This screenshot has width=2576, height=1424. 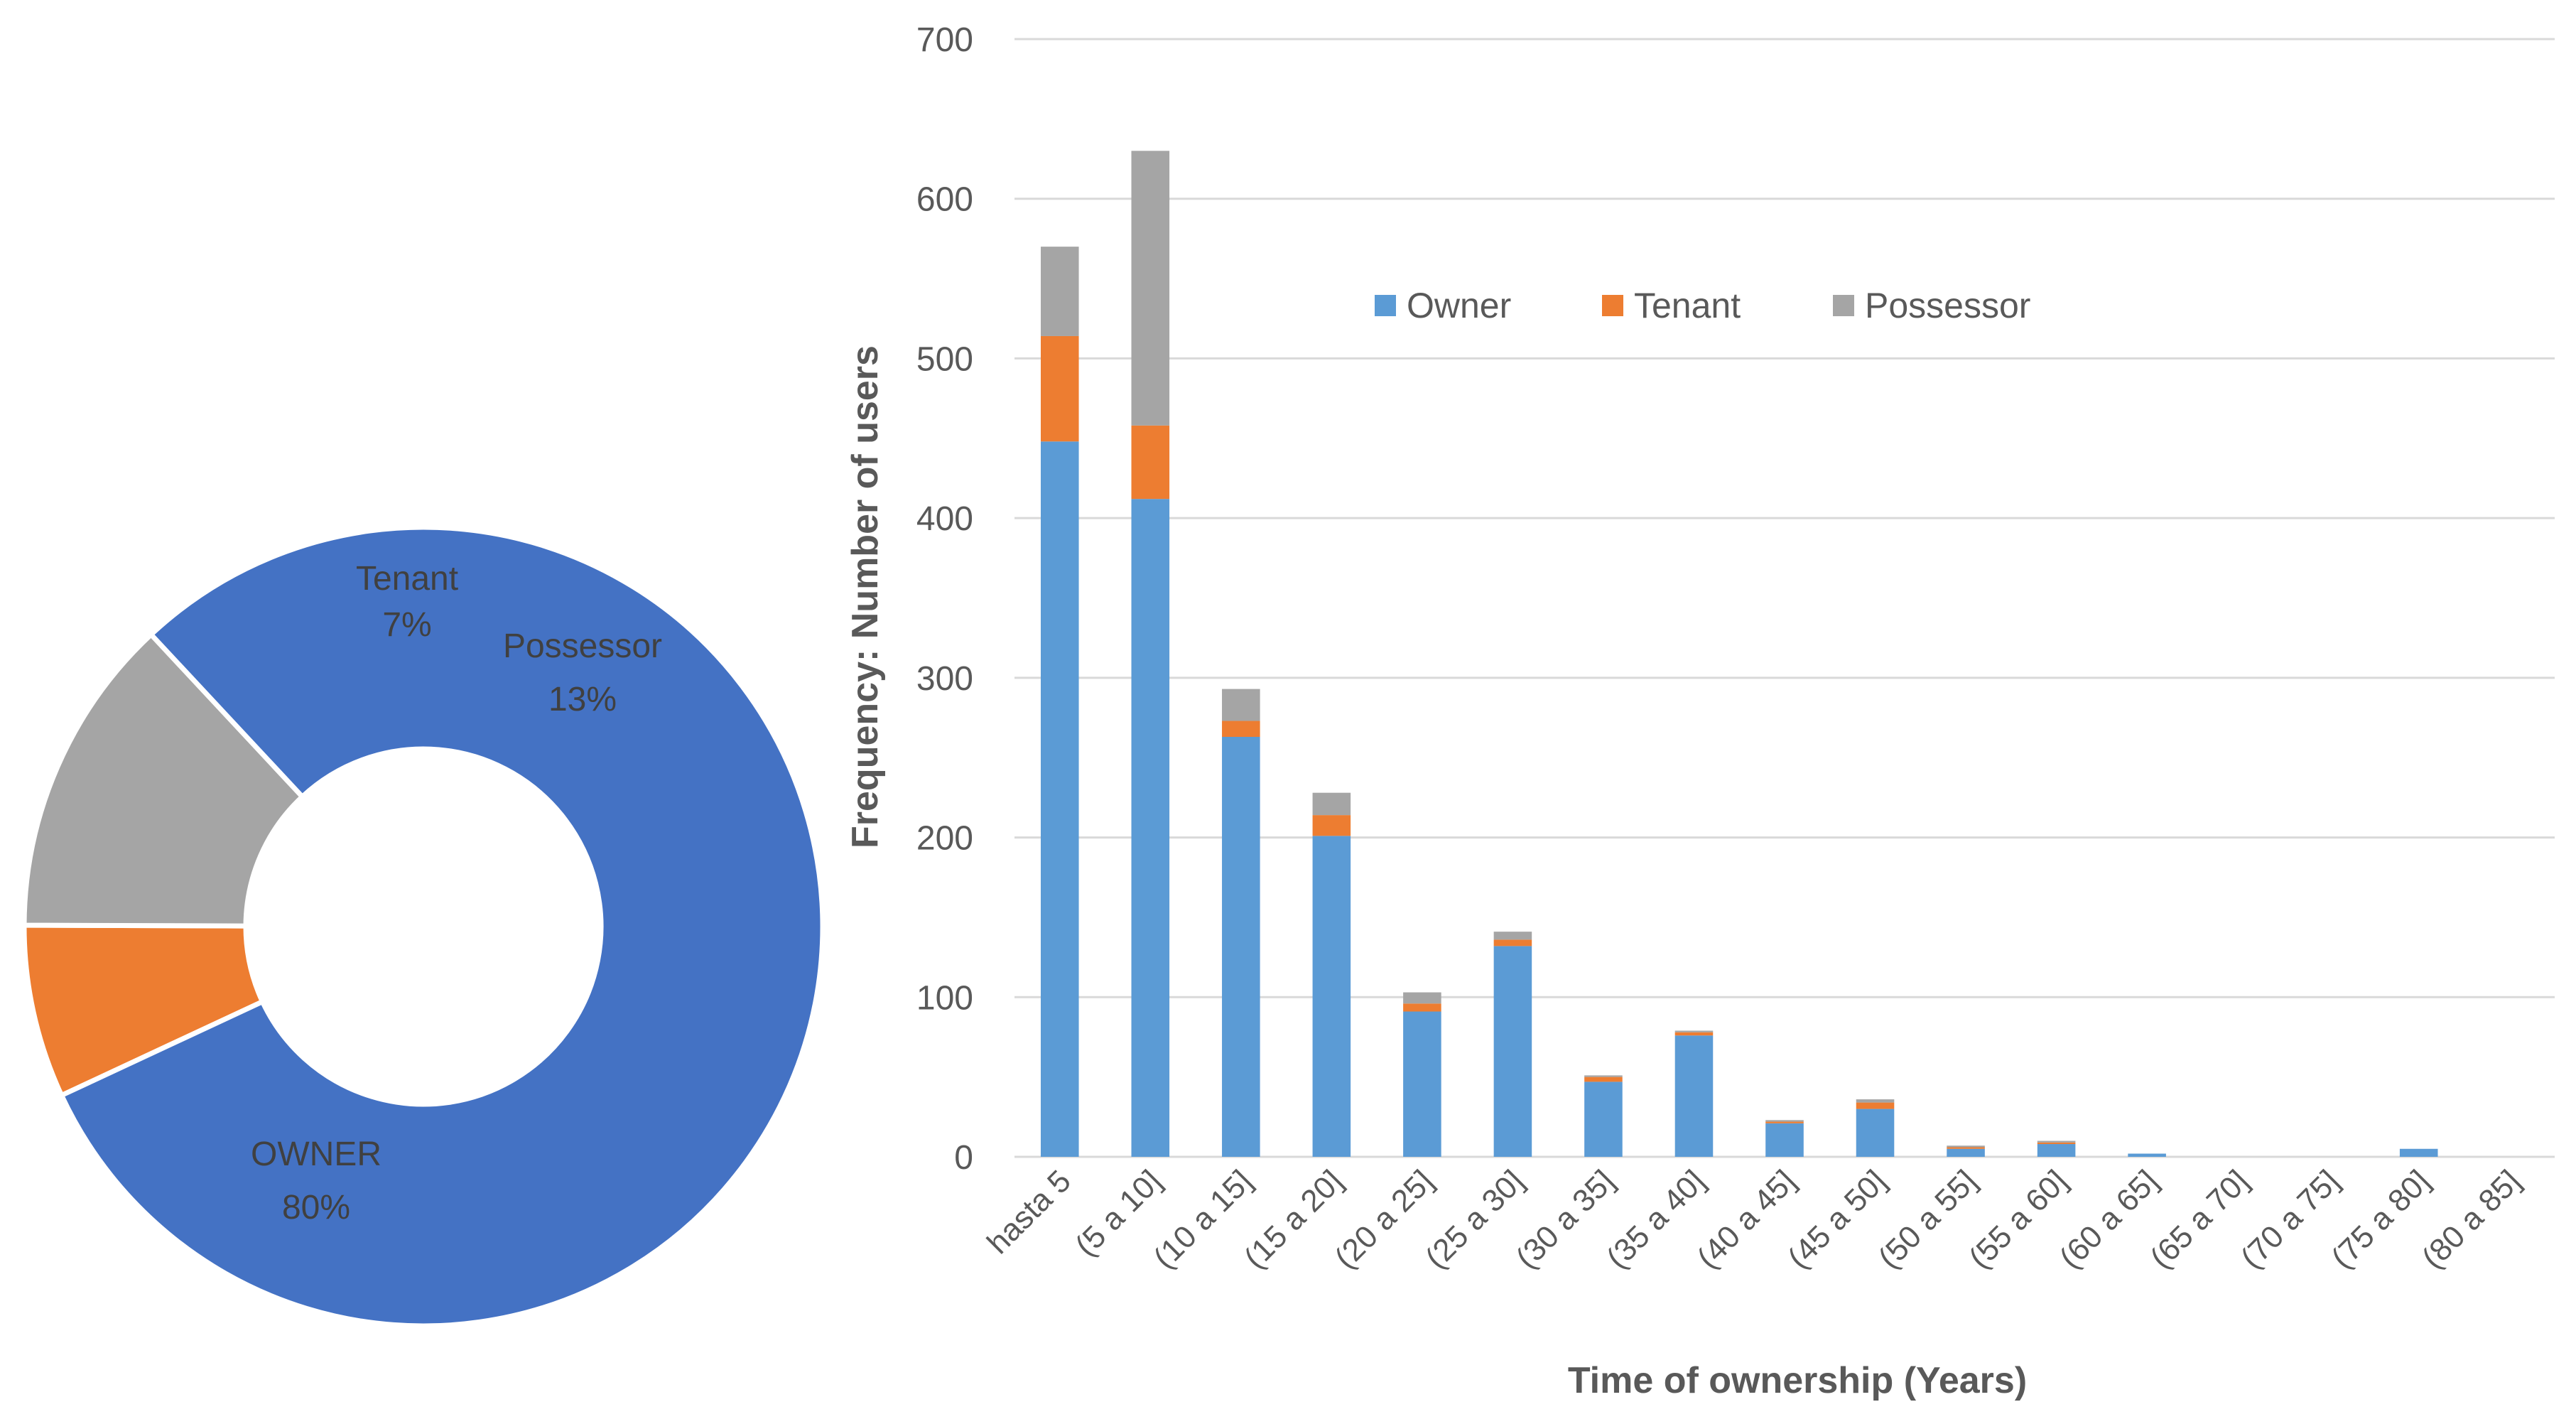 I want to click on donut-label-owner: OWNER, so click(x=316, y=1154).